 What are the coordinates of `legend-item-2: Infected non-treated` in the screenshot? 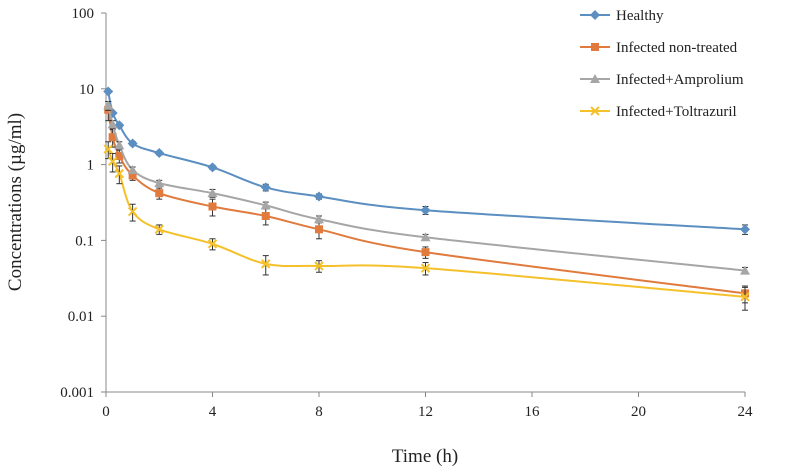 It's located at (659, 48).